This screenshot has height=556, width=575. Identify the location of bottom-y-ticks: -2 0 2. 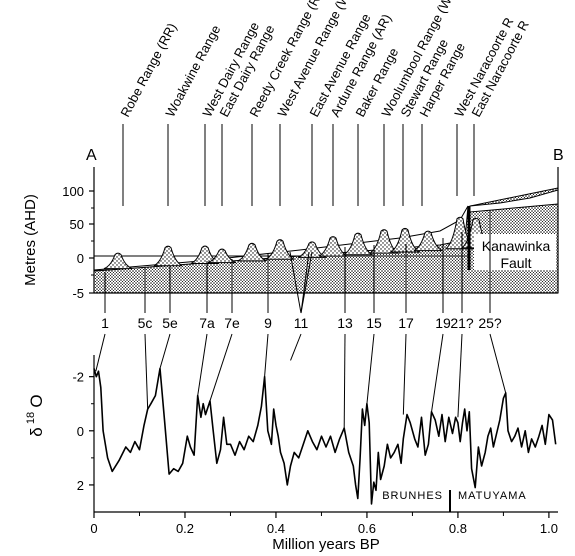
(83, 431).